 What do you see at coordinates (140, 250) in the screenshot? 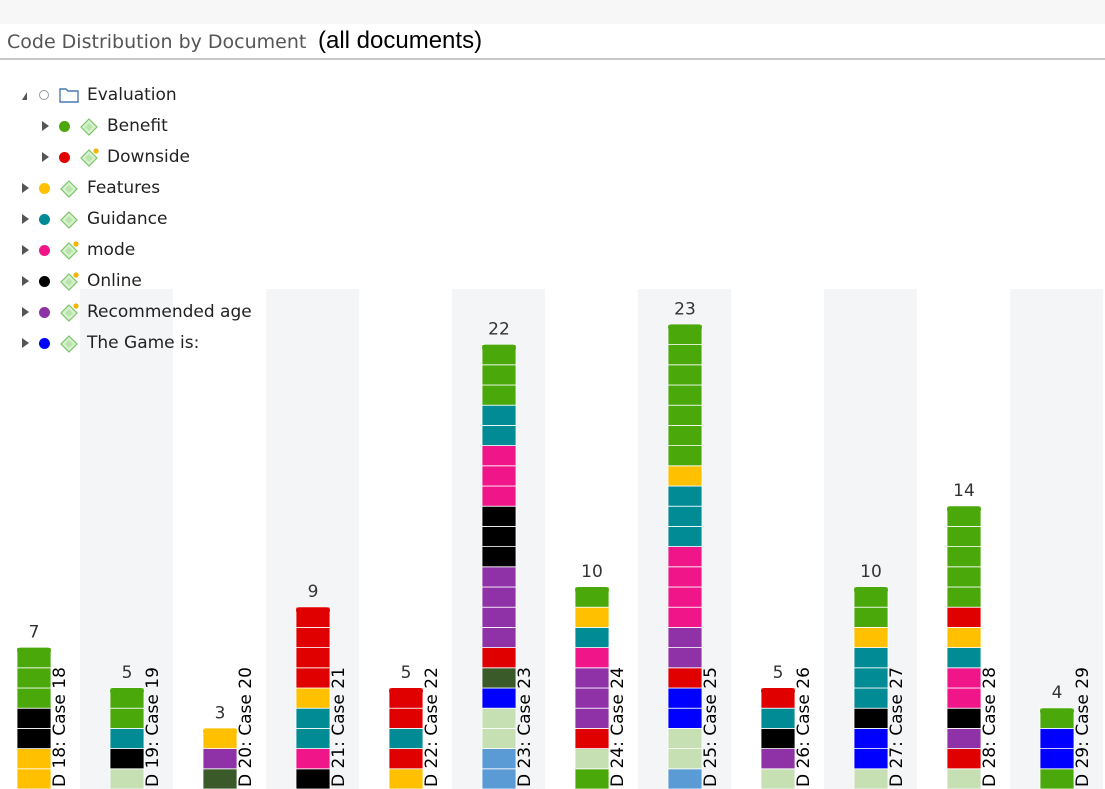
I see `tree-item-mode: mode` at bounding box center [140, 250].